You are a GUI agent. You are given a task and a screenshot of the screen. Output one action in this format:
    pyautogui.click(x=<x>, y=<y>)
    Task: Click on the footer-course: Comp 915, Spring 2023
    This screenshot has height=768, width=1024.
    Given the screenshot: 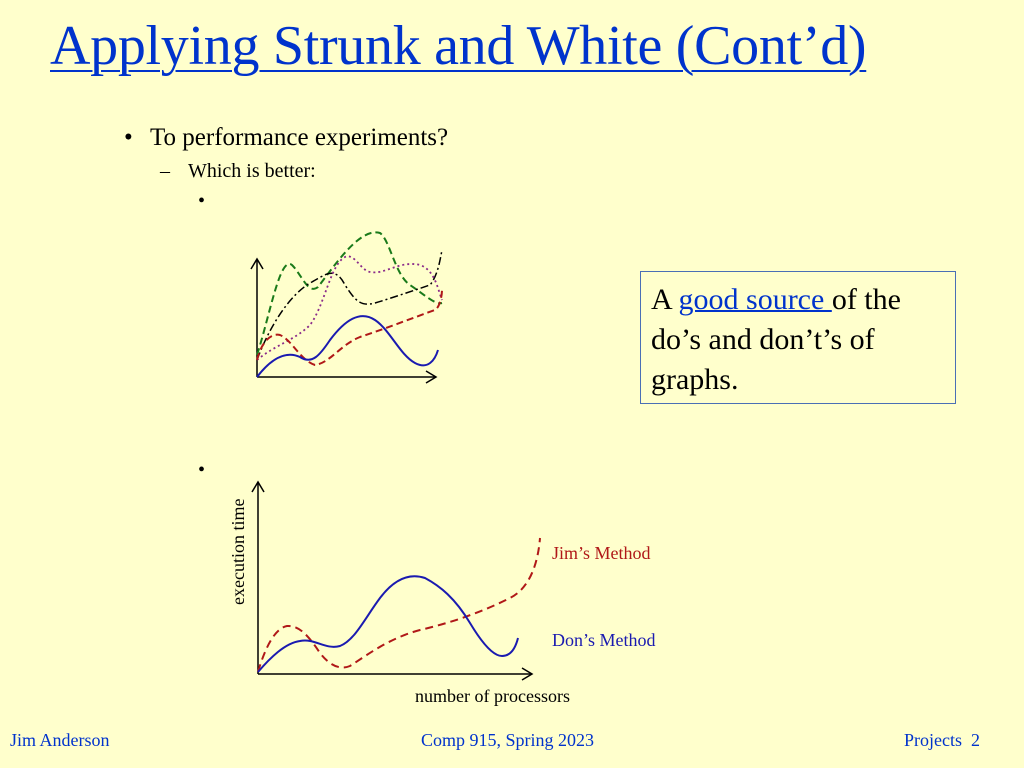 What is the action you would take?
    pyautogui.click(x=508, y=740)
    